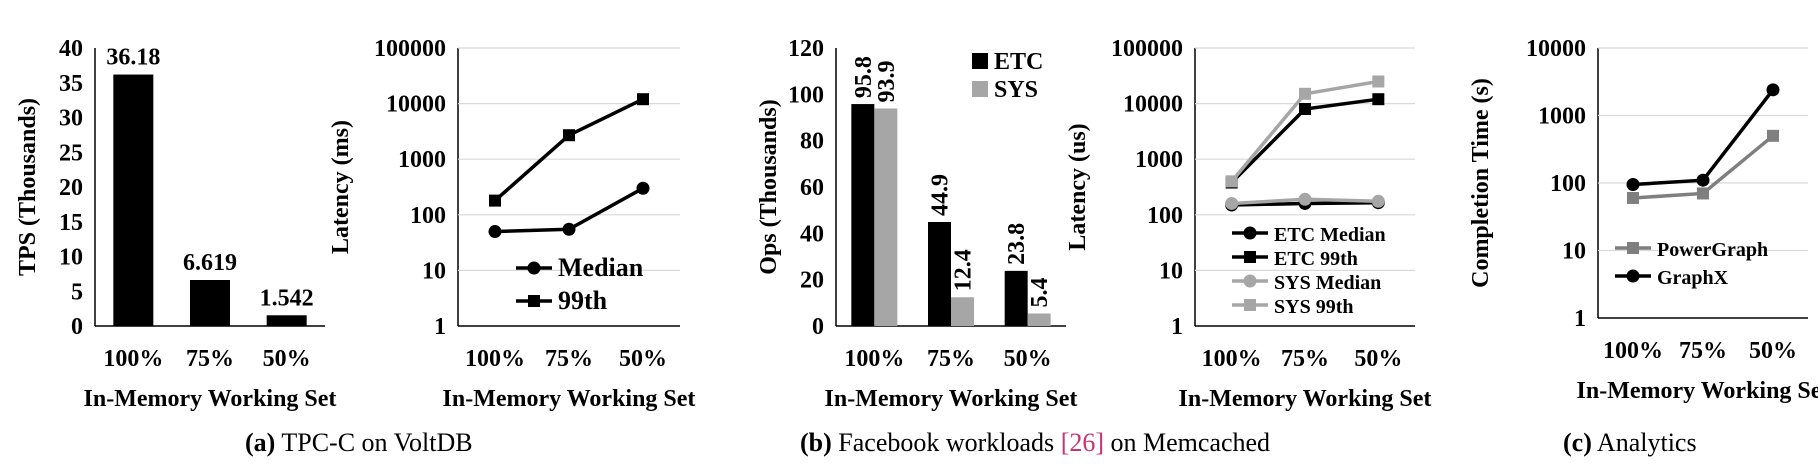  Describe the element at coordinates (1313, 307) in the screenshot. I see `legend-label: SYS 99th` at that location.